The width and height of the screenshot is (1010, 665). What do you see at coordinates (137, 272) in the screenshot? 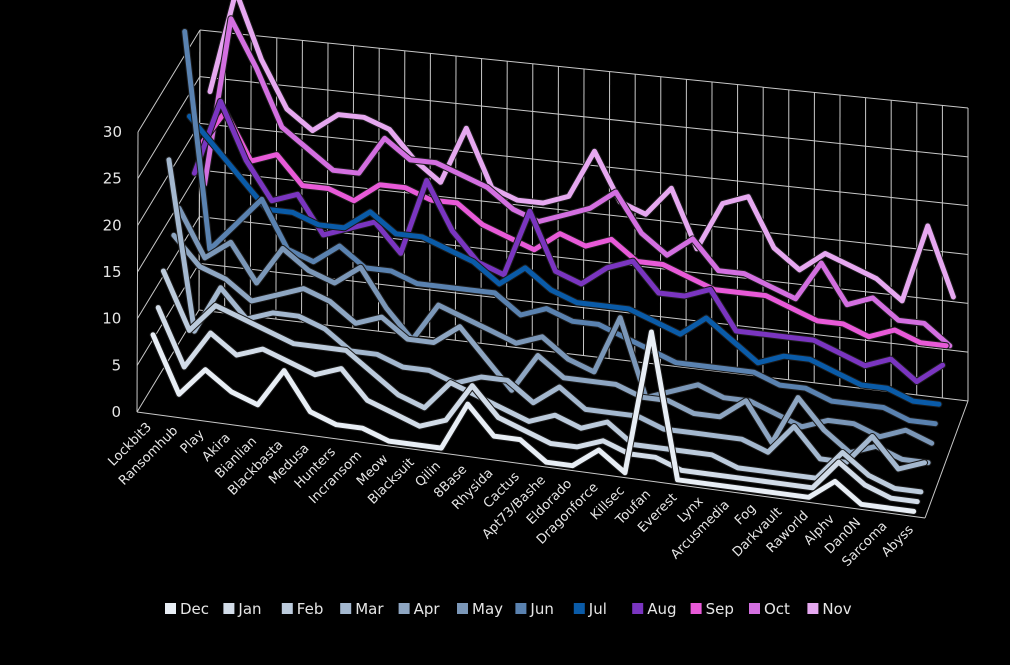
I see `side-wall-edge` at bounding box center [137, 272].